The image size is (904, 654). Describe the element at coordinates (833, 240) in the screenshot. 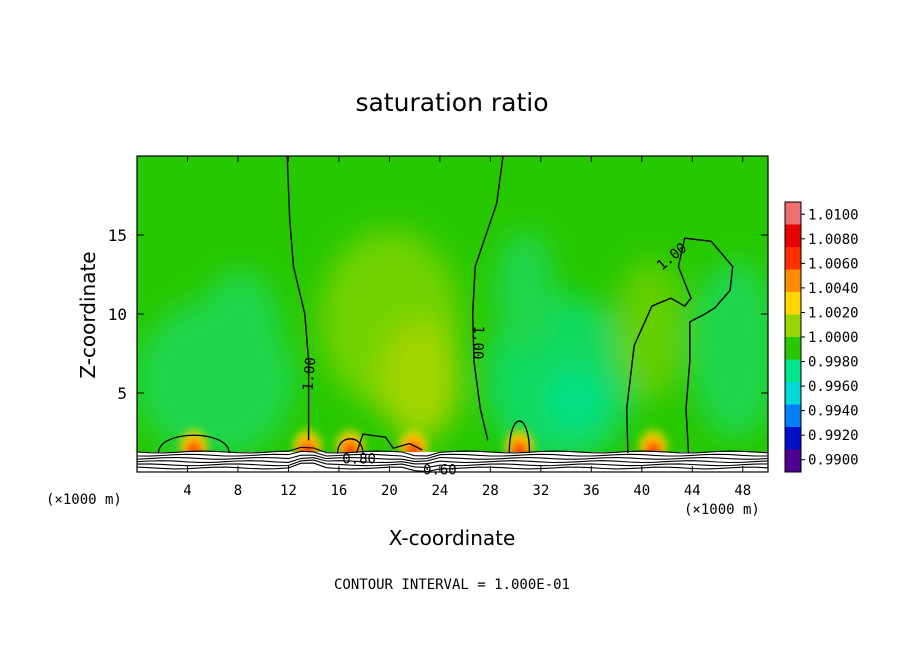

I see `colorbar-level-label: 1.0080` at that location.